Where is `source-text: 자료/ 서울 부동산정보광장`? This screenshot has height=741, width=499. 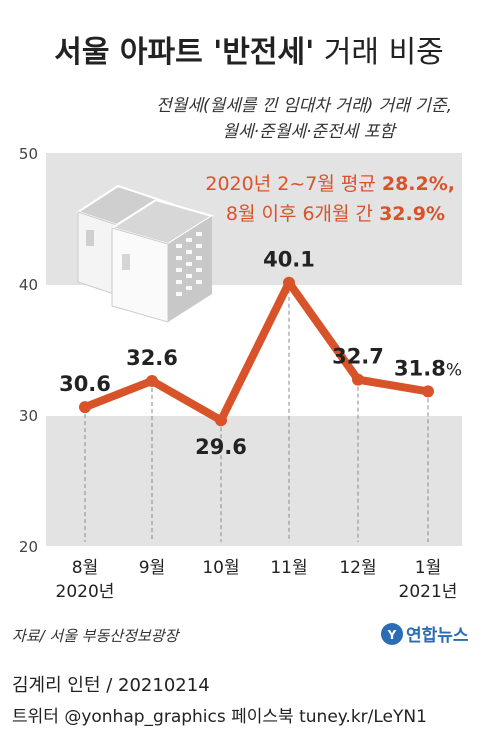 source-text: 자료/ 서울 부동산정보광장 is located at coordinates (96, 636).